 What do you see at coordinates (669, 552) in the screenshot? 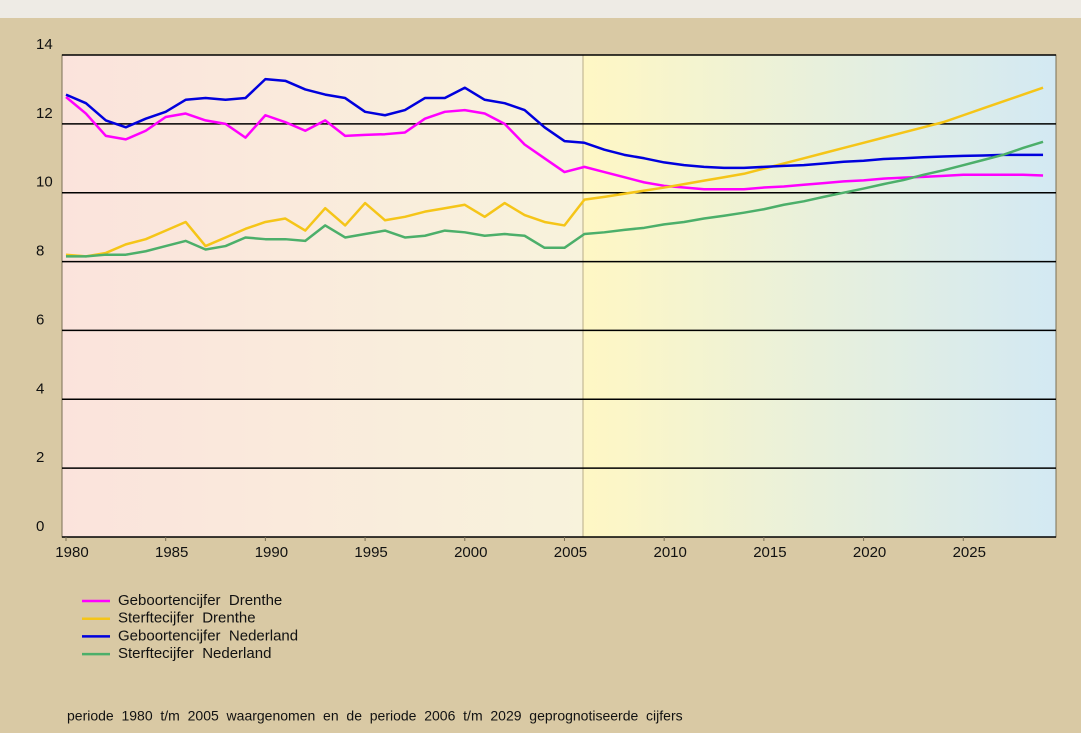
I see `x-tick-label: 2010` at bounding box center [669, 552].